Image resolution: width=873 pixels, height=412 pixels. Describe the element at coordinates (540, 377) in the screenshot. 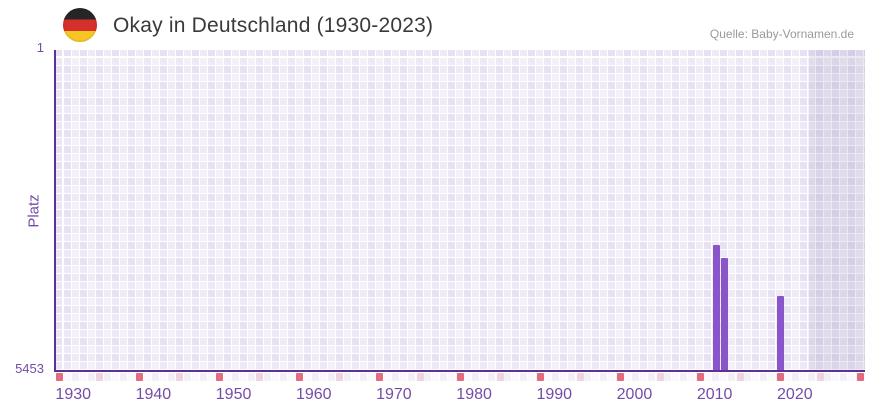

I see `x-major-tick-1990` at that location.